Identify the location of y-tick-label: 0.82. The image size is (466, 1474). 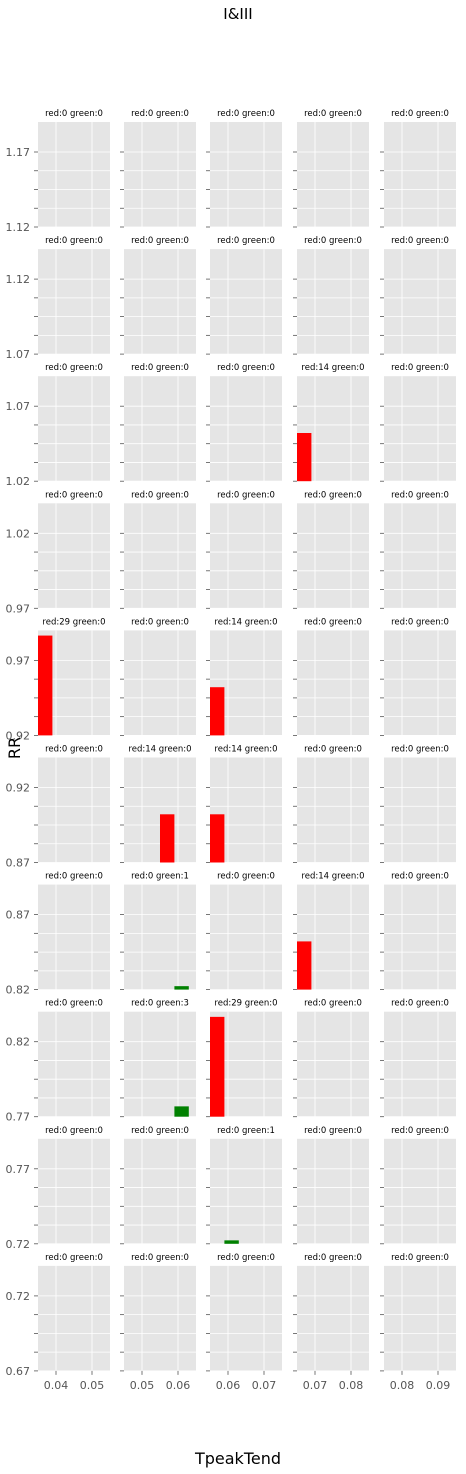
(18, 1042).